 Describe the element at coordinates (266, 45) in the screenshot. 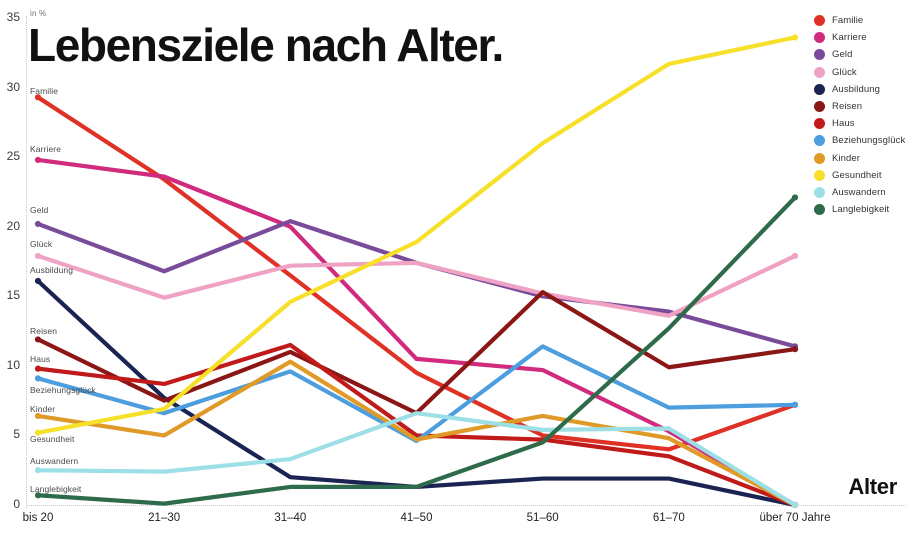

I see `chart-title: Lebensziele nach Alter.` at that location.